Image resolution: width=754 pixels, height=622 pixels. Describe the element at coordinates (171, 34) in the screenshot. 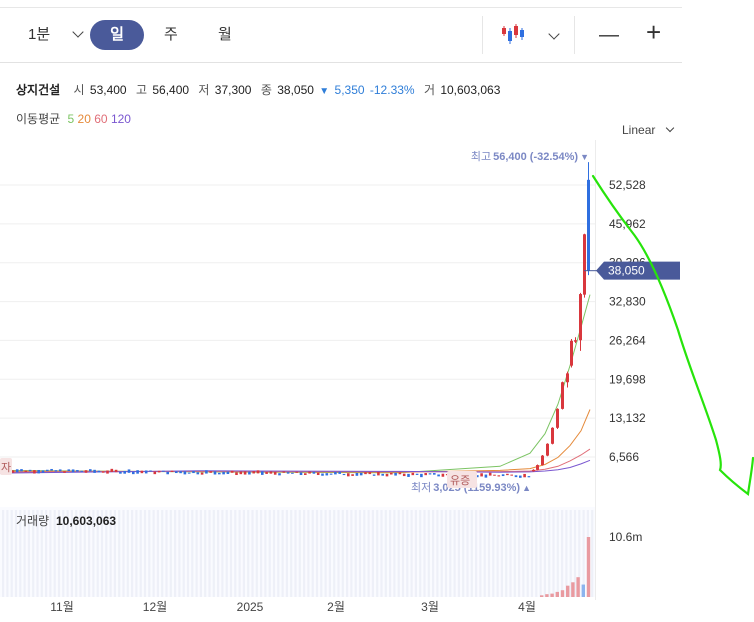

I see `tab-week: 주` at that location.